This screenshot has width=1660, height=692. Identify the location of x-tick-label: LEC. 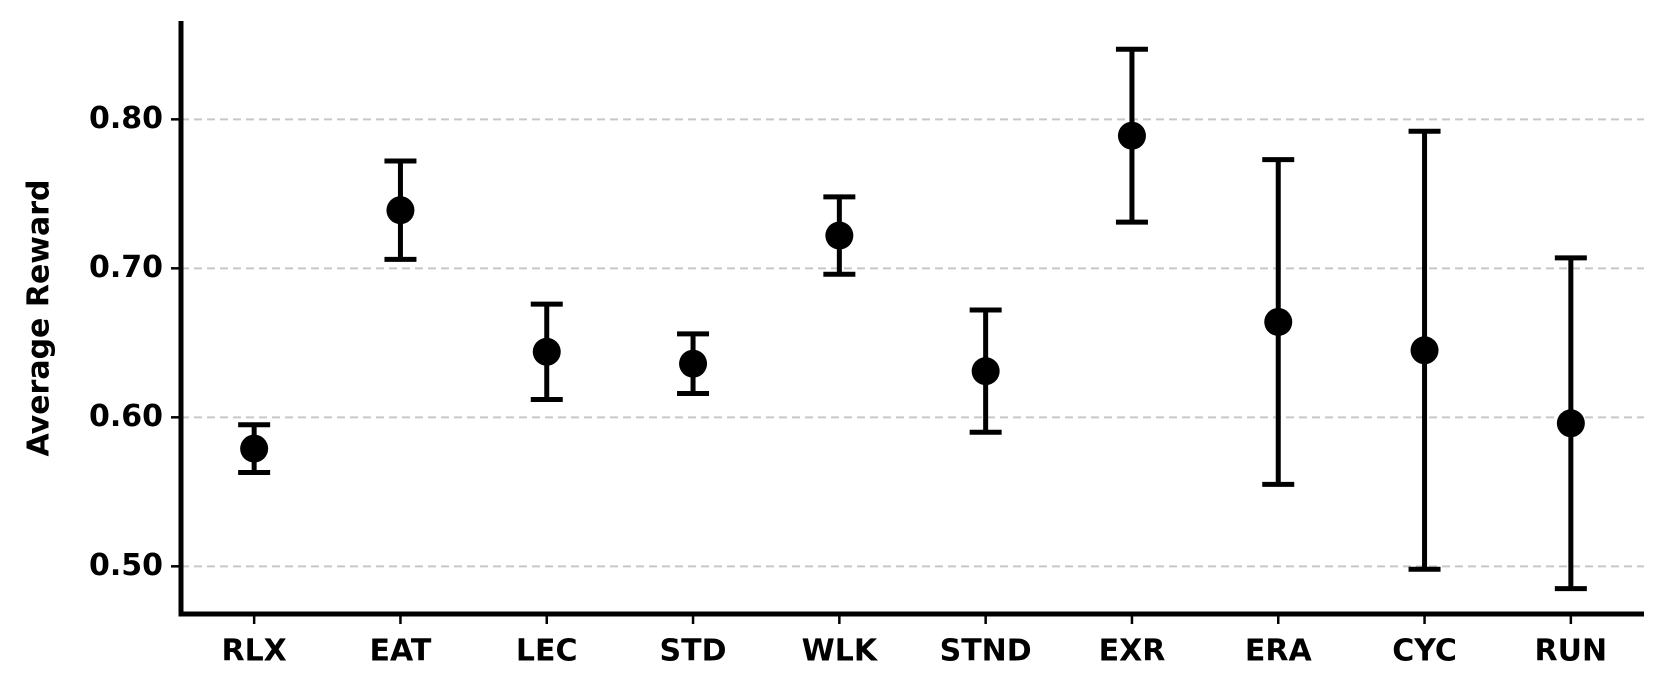
(547, 651).